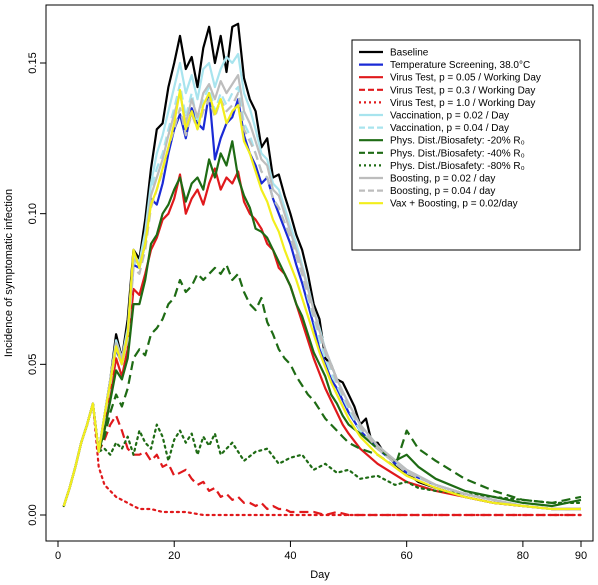  What do you see at coordinates (290, 556) in the screenshot?
I see `x-tick-label-2: 40` at bounding box center [290, 556].